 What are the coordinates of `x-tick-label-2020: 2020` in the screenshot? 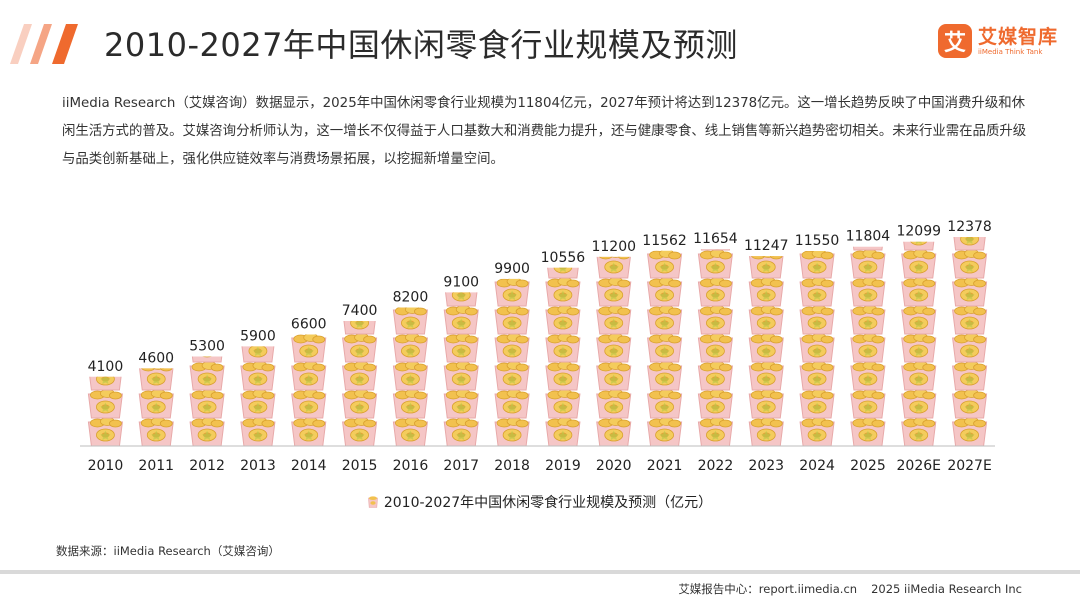 It's located at (614, 466).